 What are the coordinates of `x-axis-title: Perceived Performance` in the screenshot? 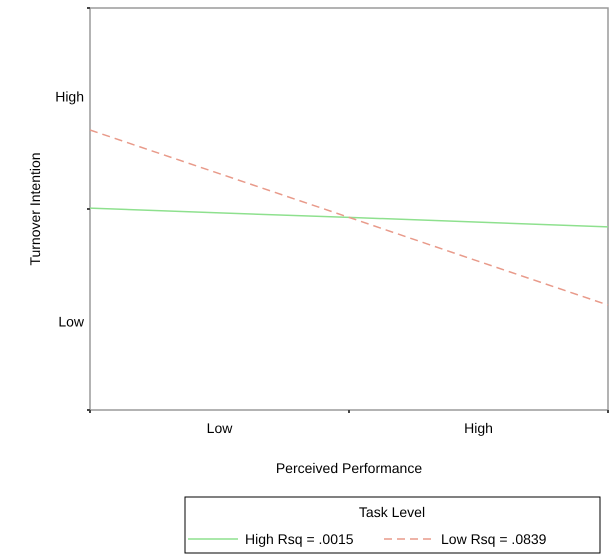 It's located at (349, 468).